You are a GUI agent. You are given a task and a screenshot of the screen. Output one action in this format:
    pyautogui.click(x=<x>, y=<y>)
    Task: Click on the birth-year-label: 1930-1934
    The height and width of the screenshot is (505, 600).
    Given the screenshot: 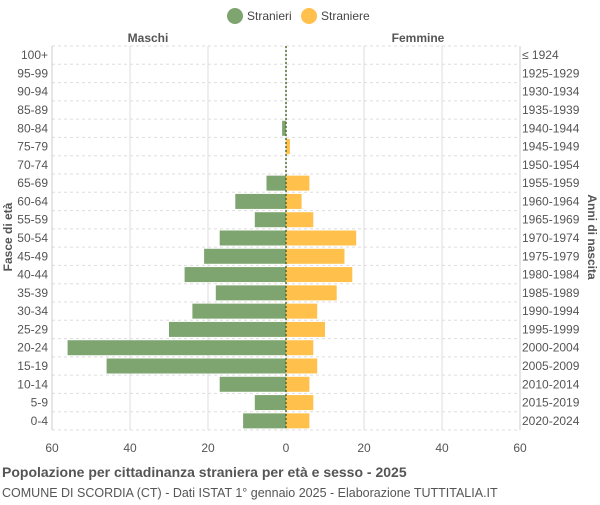 What is the action you would take?
    pyautogui.click(x=551, y=92)
    